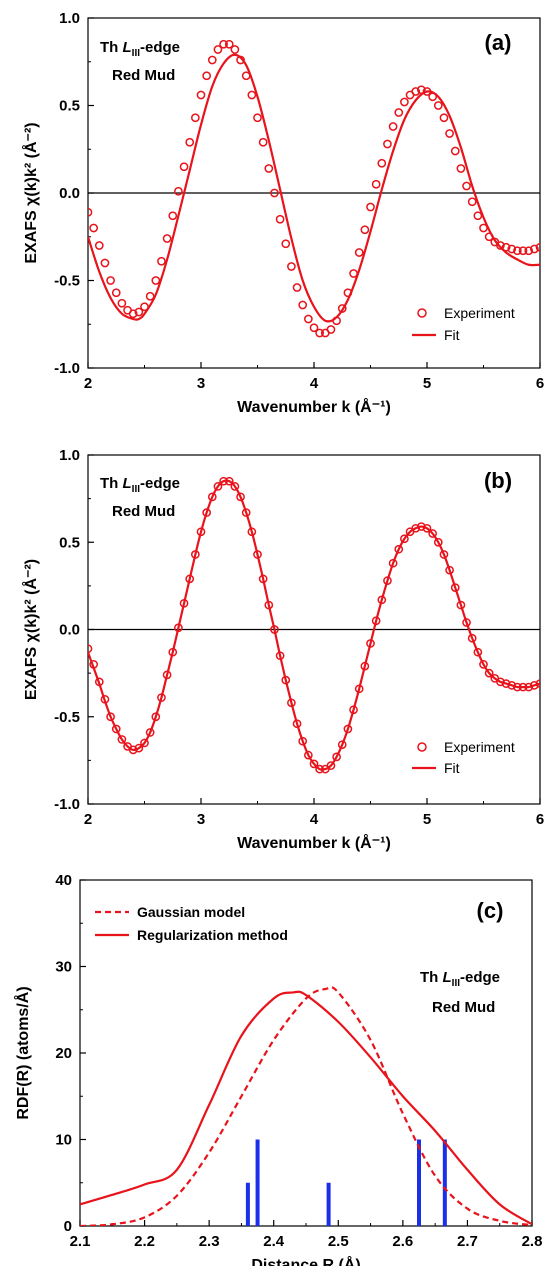  I want to click on x-tick-label: 4, so click(314, 819).